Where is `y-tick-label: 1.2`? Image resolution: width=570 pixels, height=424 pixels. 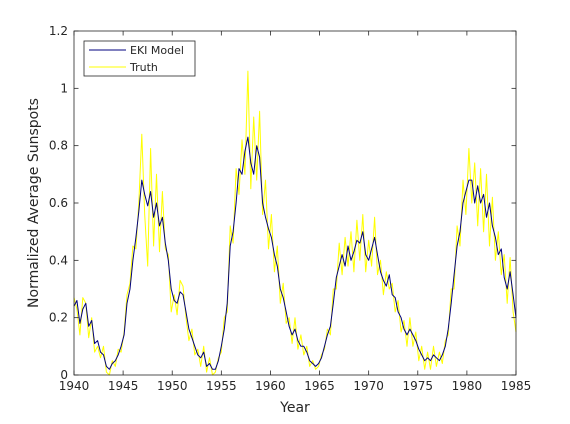
y-tick-label: 1.2 is located at coordinates (58, 31).